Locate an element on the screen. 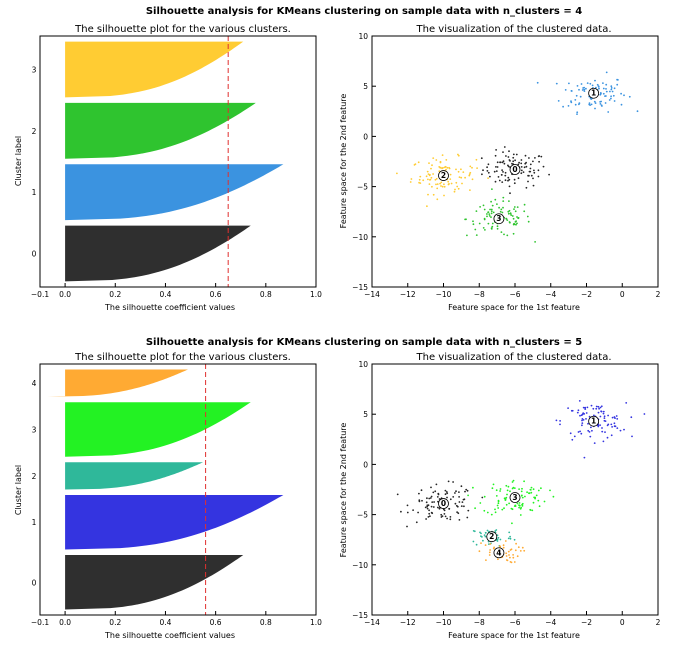 The image size is (689, 654). cluster-center-label-0: 0 is located at coordinates (514, 169).